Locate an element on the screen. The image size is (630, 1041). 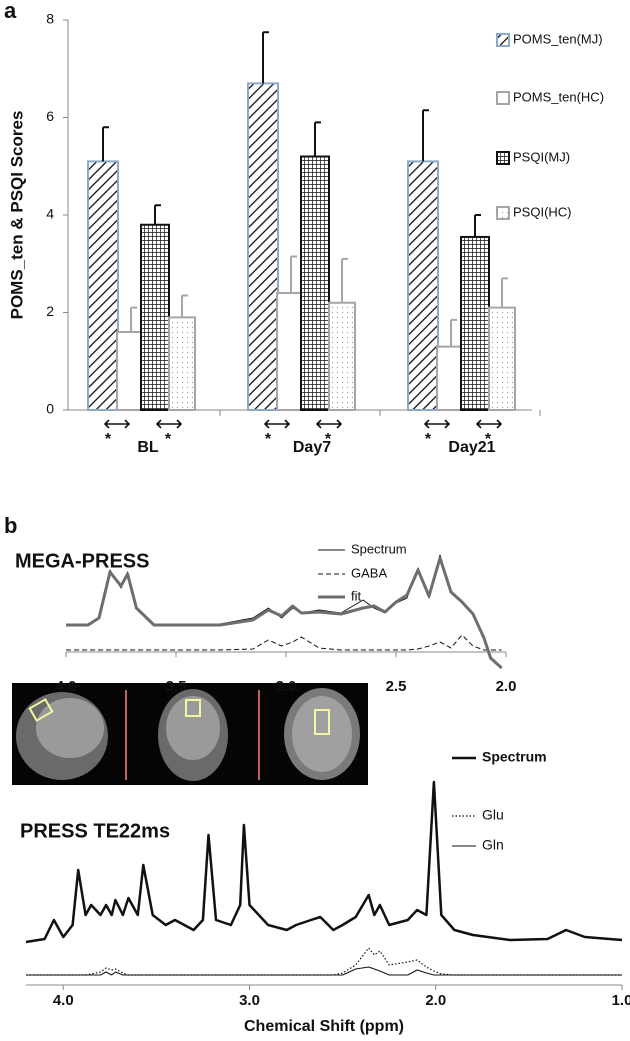
x-tick-label: 1.0 is located at coordinates (621, 1000).